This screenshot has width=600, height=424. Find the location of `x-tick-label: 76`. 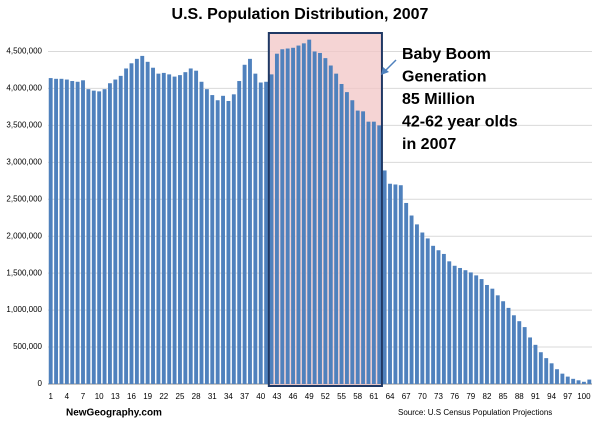

x-tick-label: 76 is located at coordinates (454, 396).